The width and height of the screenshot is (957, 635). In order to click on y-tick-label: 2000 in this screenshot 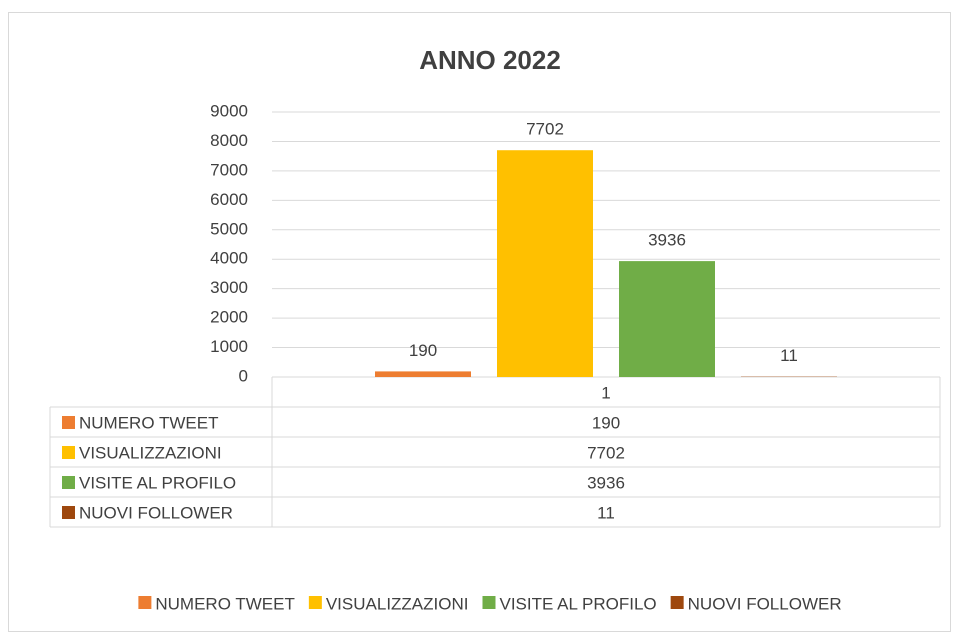, I will do `click(229, 317)`.